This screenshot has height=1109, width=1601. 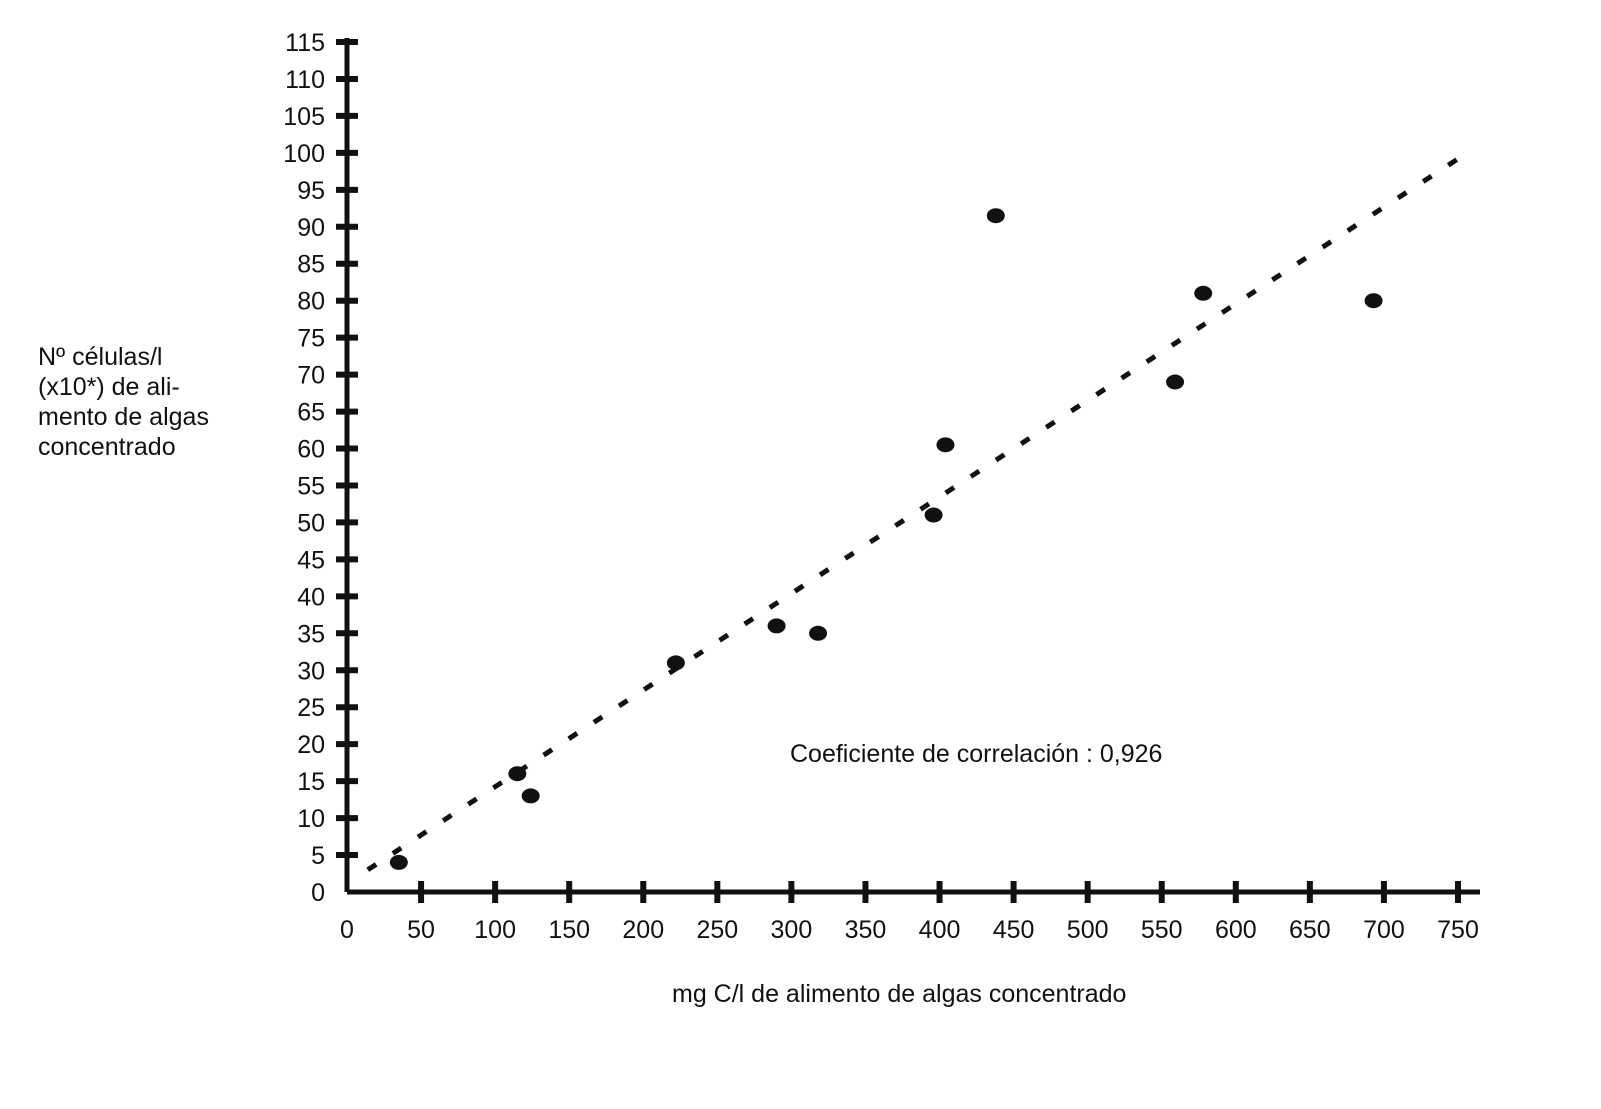 I want to click on x-tick-label-550: 550, so click(x=1162, y=930).